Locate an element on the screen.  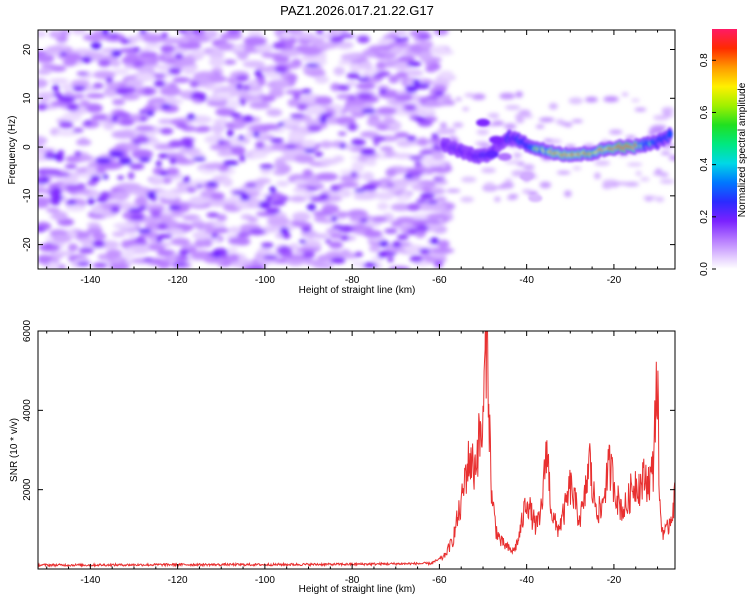
colorbar-gradient is located at coordinates (724, 149).